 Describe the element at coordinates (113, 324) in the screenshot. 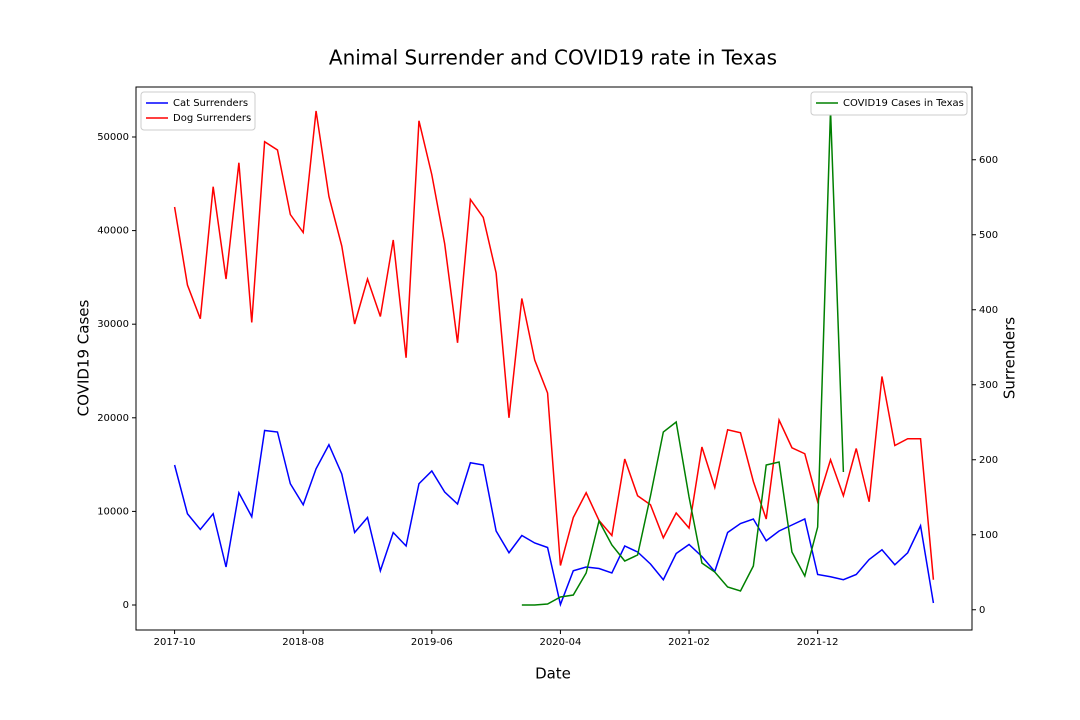

I see `y-tick-label: 30000` at that location.